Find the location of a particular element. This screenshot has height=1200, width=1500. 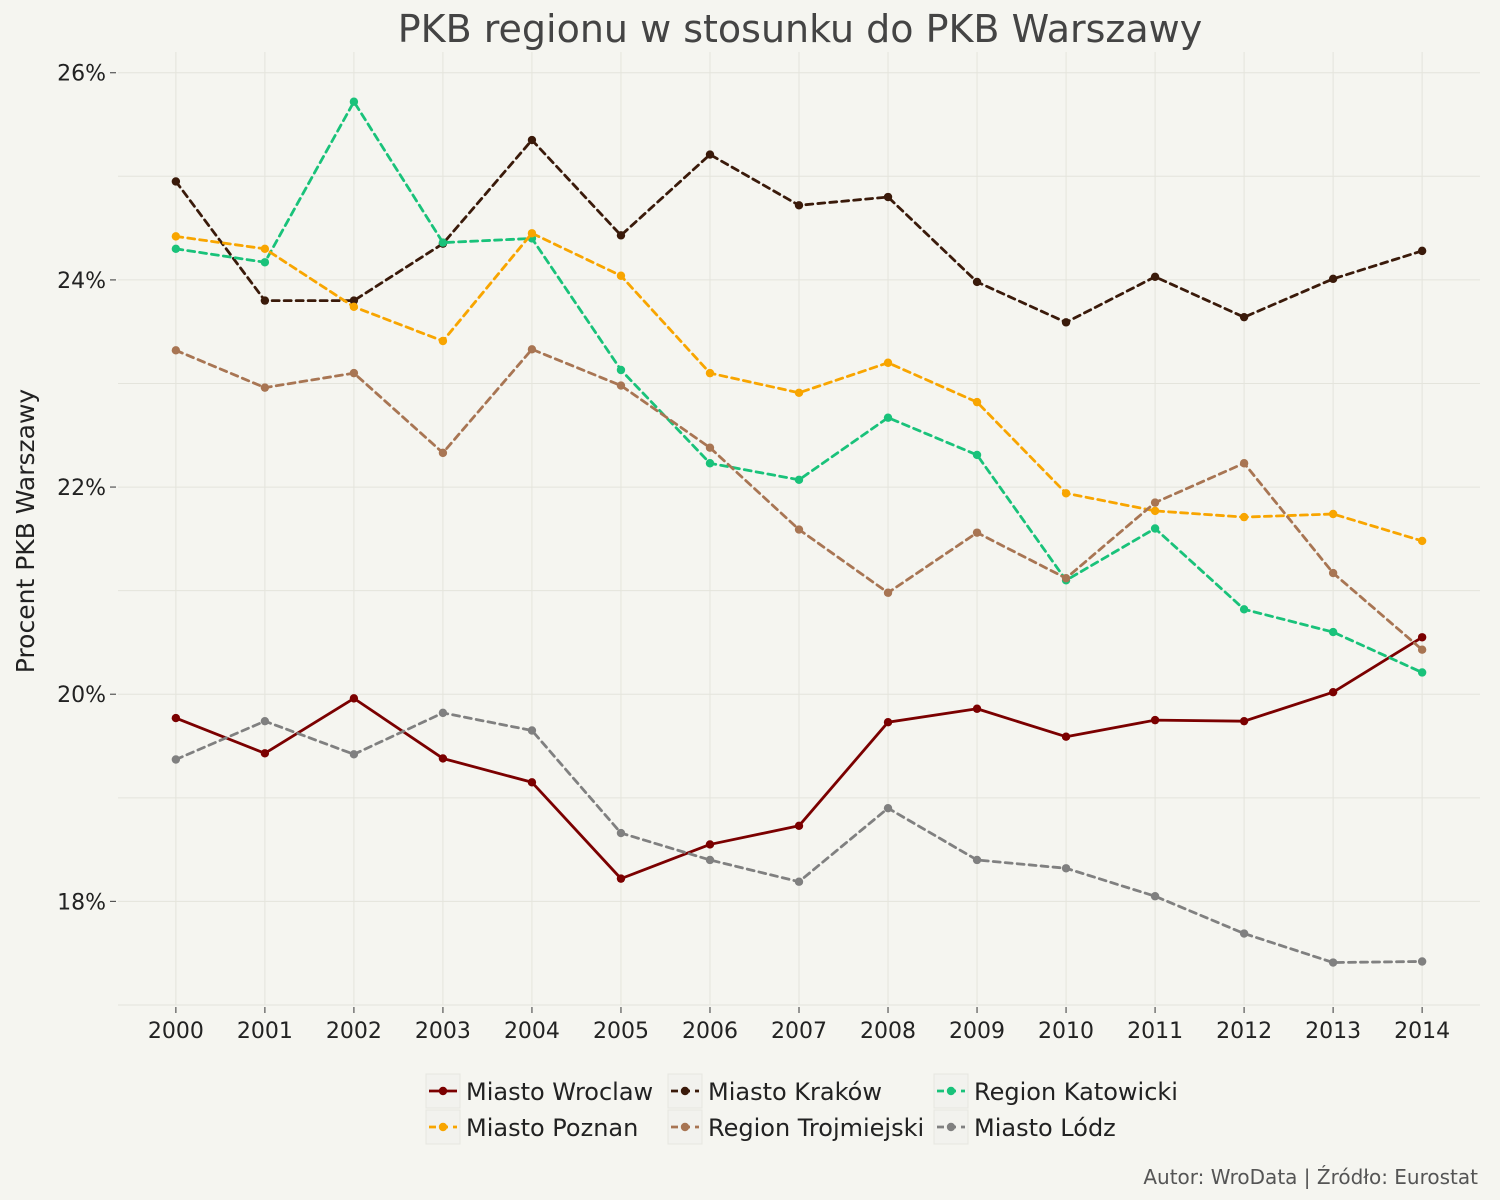

chart-caption: Autor: WroData | Źródło: Eurostat is located at coordinates (1310, 1177).